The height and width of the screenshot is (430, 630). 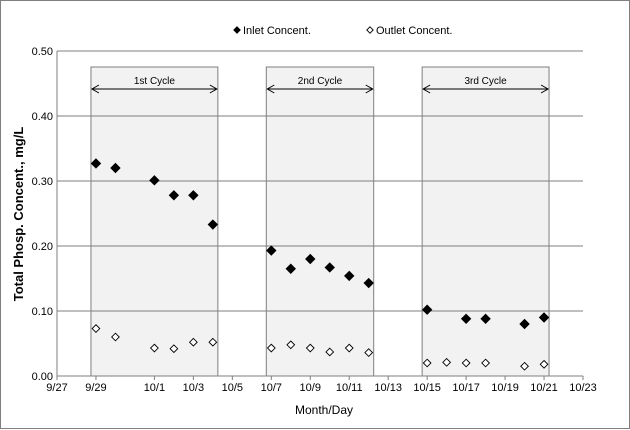 I want to click on x-tick-label-11: 10/19, so click(x=505, y=388).